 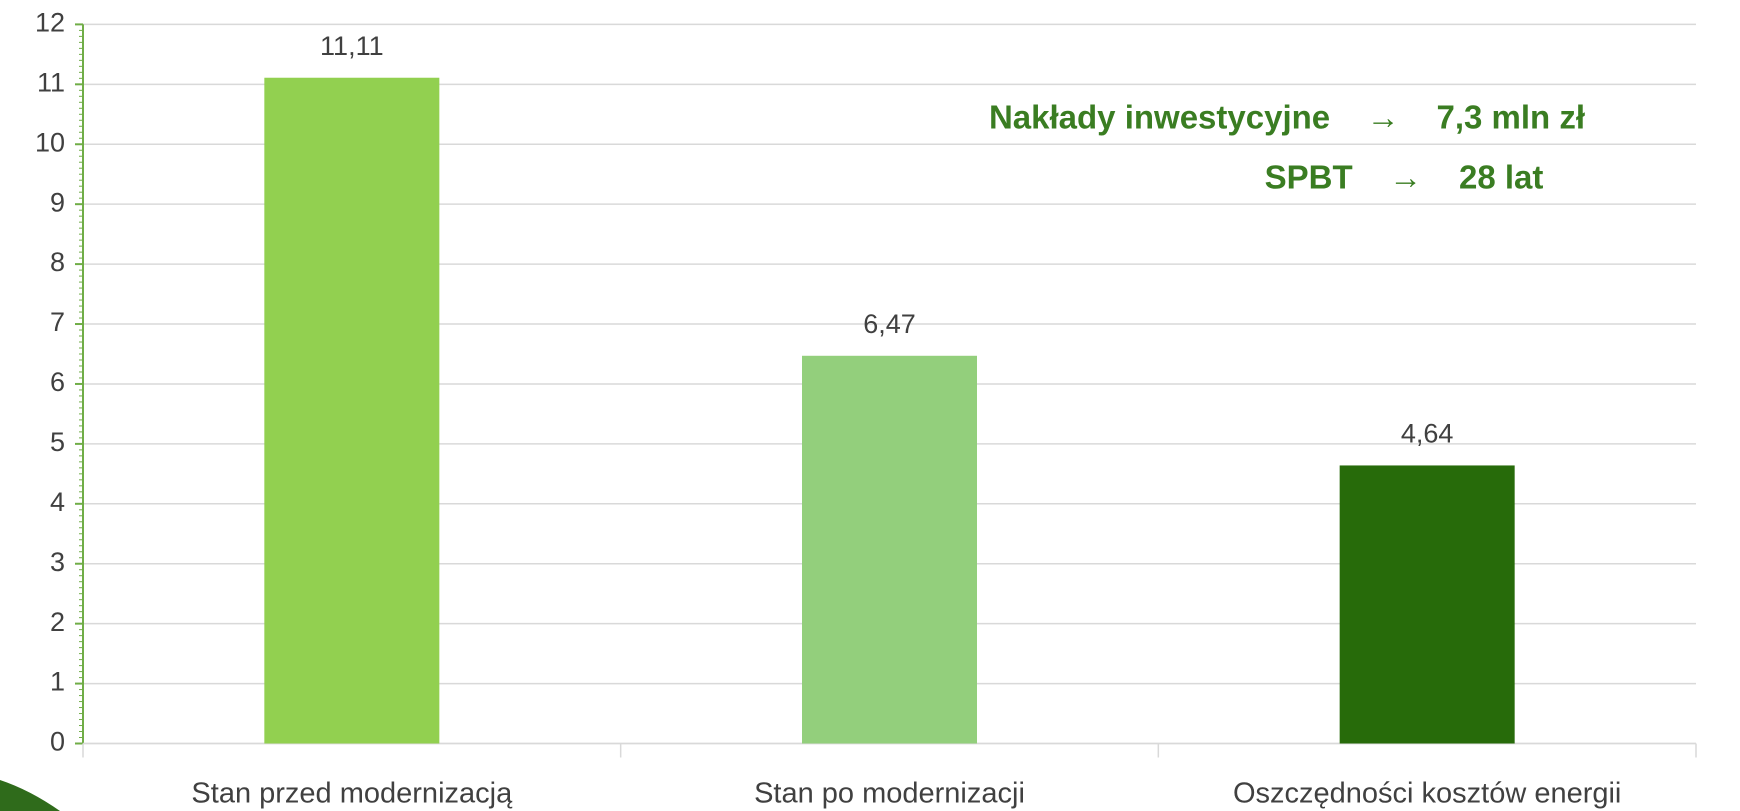 I want to click on x-tick-label: Stan przed modernizacją, so click(x=352, y=794).